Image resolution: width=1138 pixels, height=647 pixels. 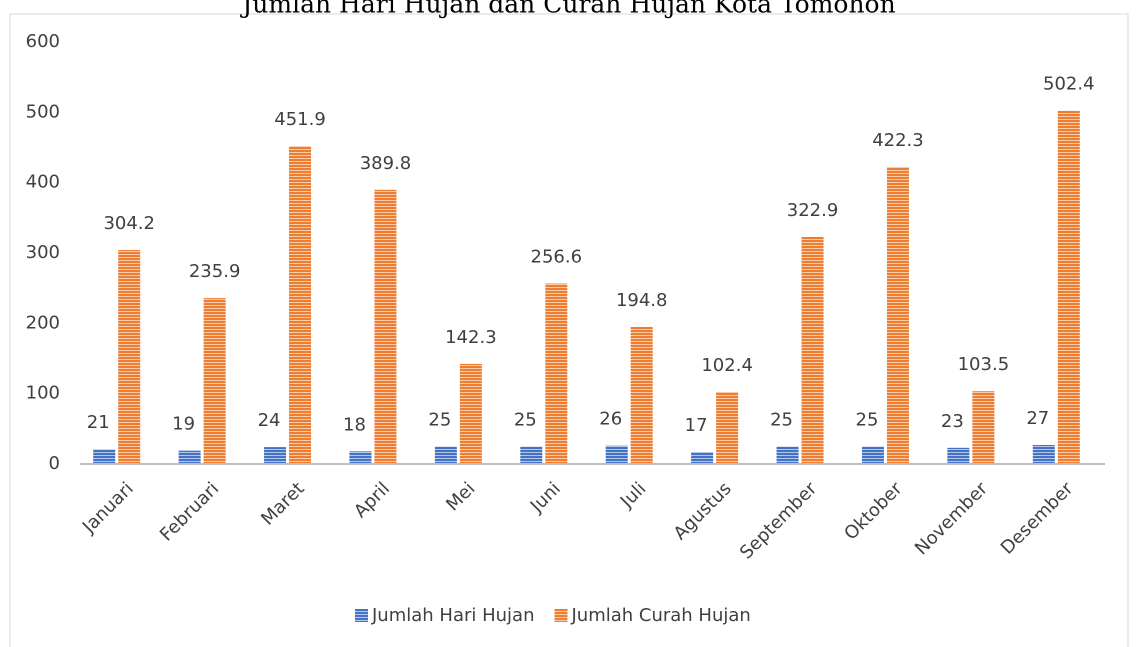 I want to click on data-label: 322.9, so click(x=813, y=210).